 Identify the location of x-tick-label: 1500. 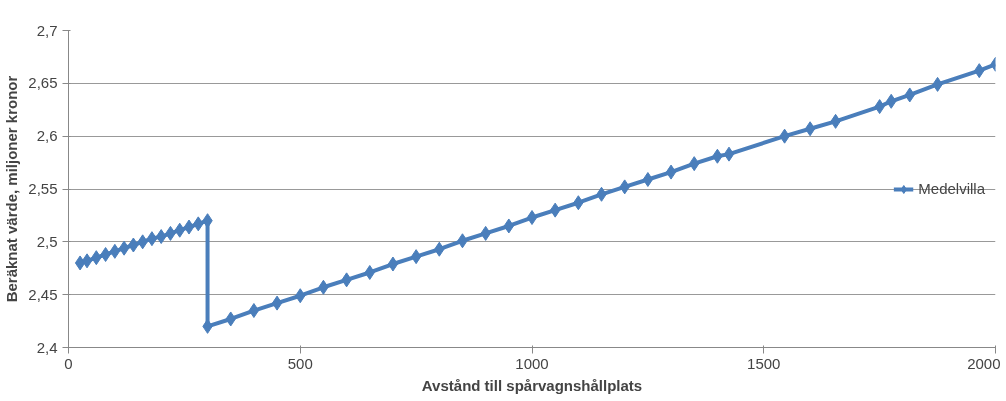
(764, 363).